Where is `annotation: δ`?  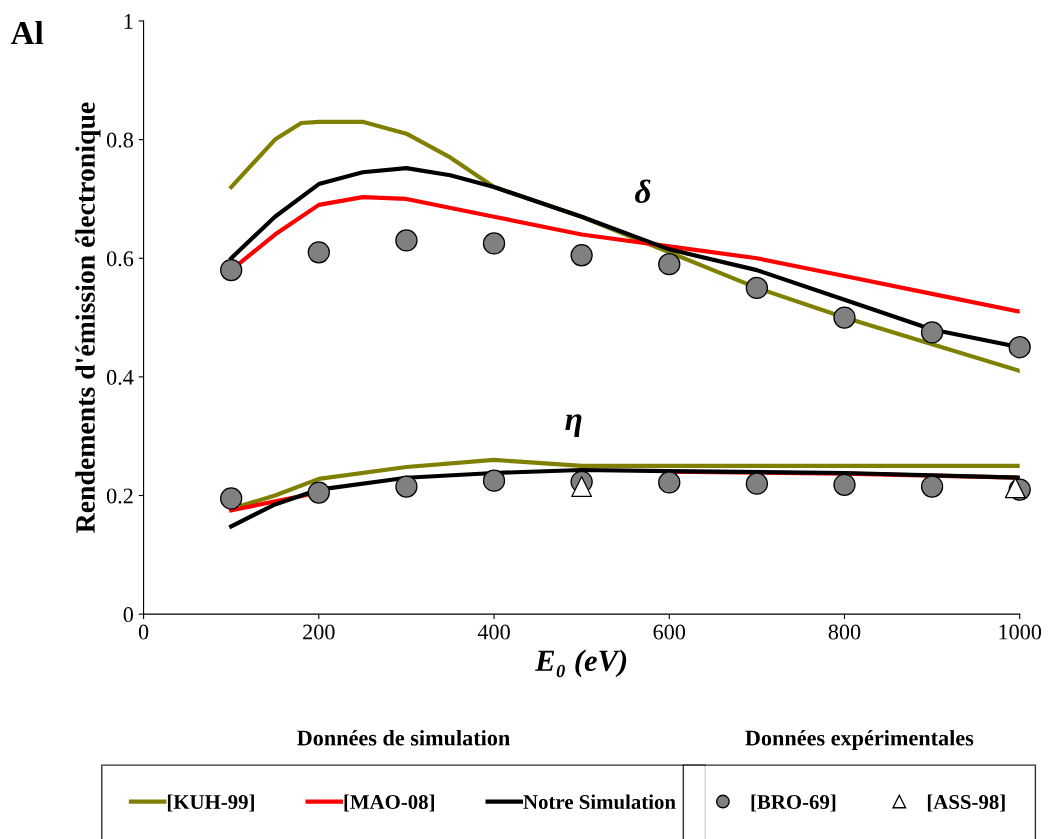 annotation: δ is located at coordinates (642, 191).